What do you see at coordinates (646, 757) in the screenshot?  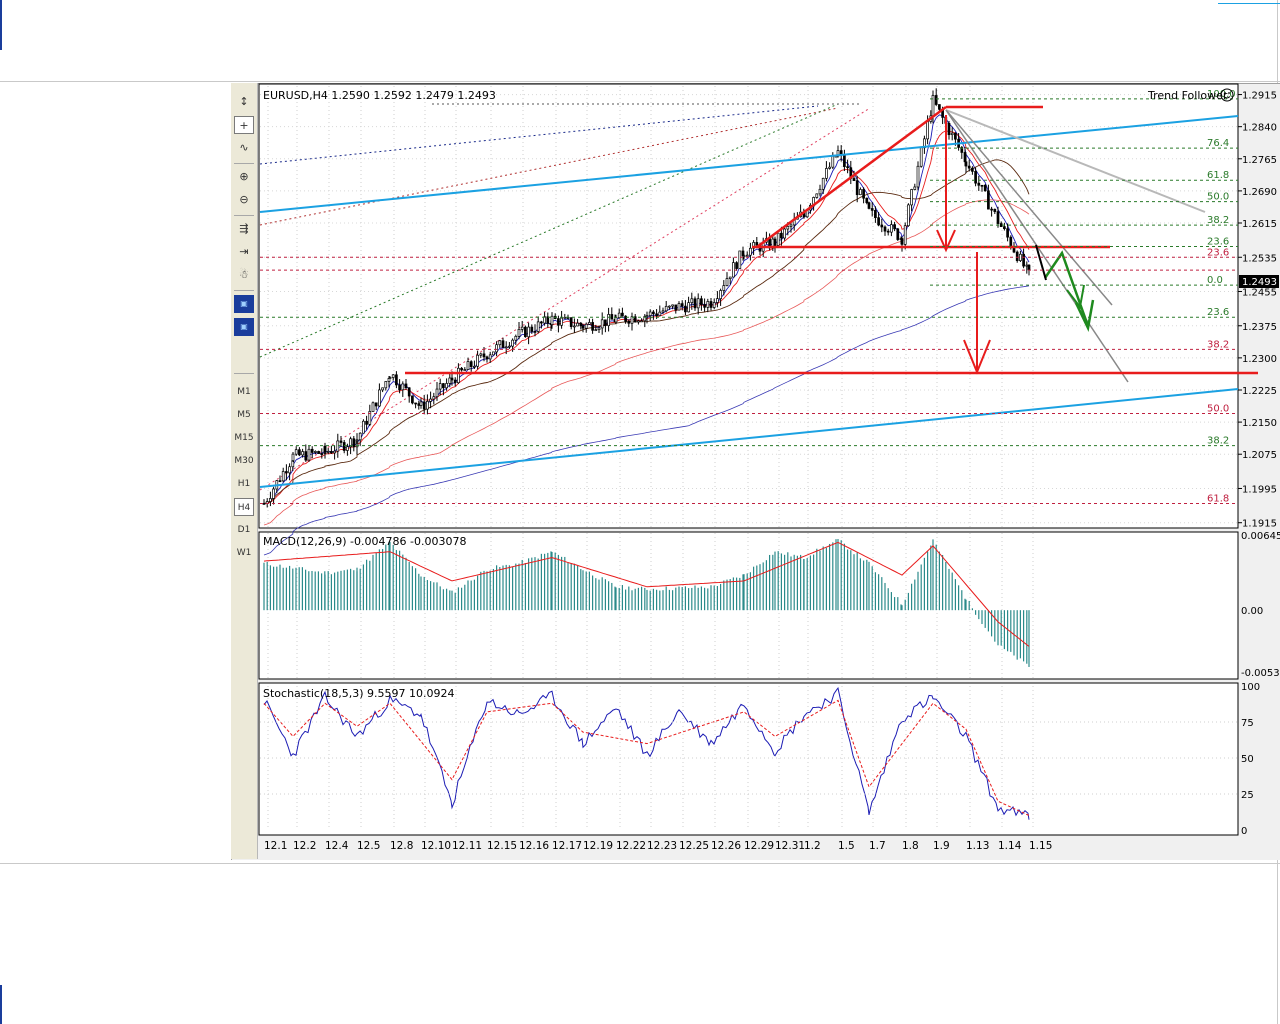 I see `stochastic-signal-line` at bounding box center [646, 757].